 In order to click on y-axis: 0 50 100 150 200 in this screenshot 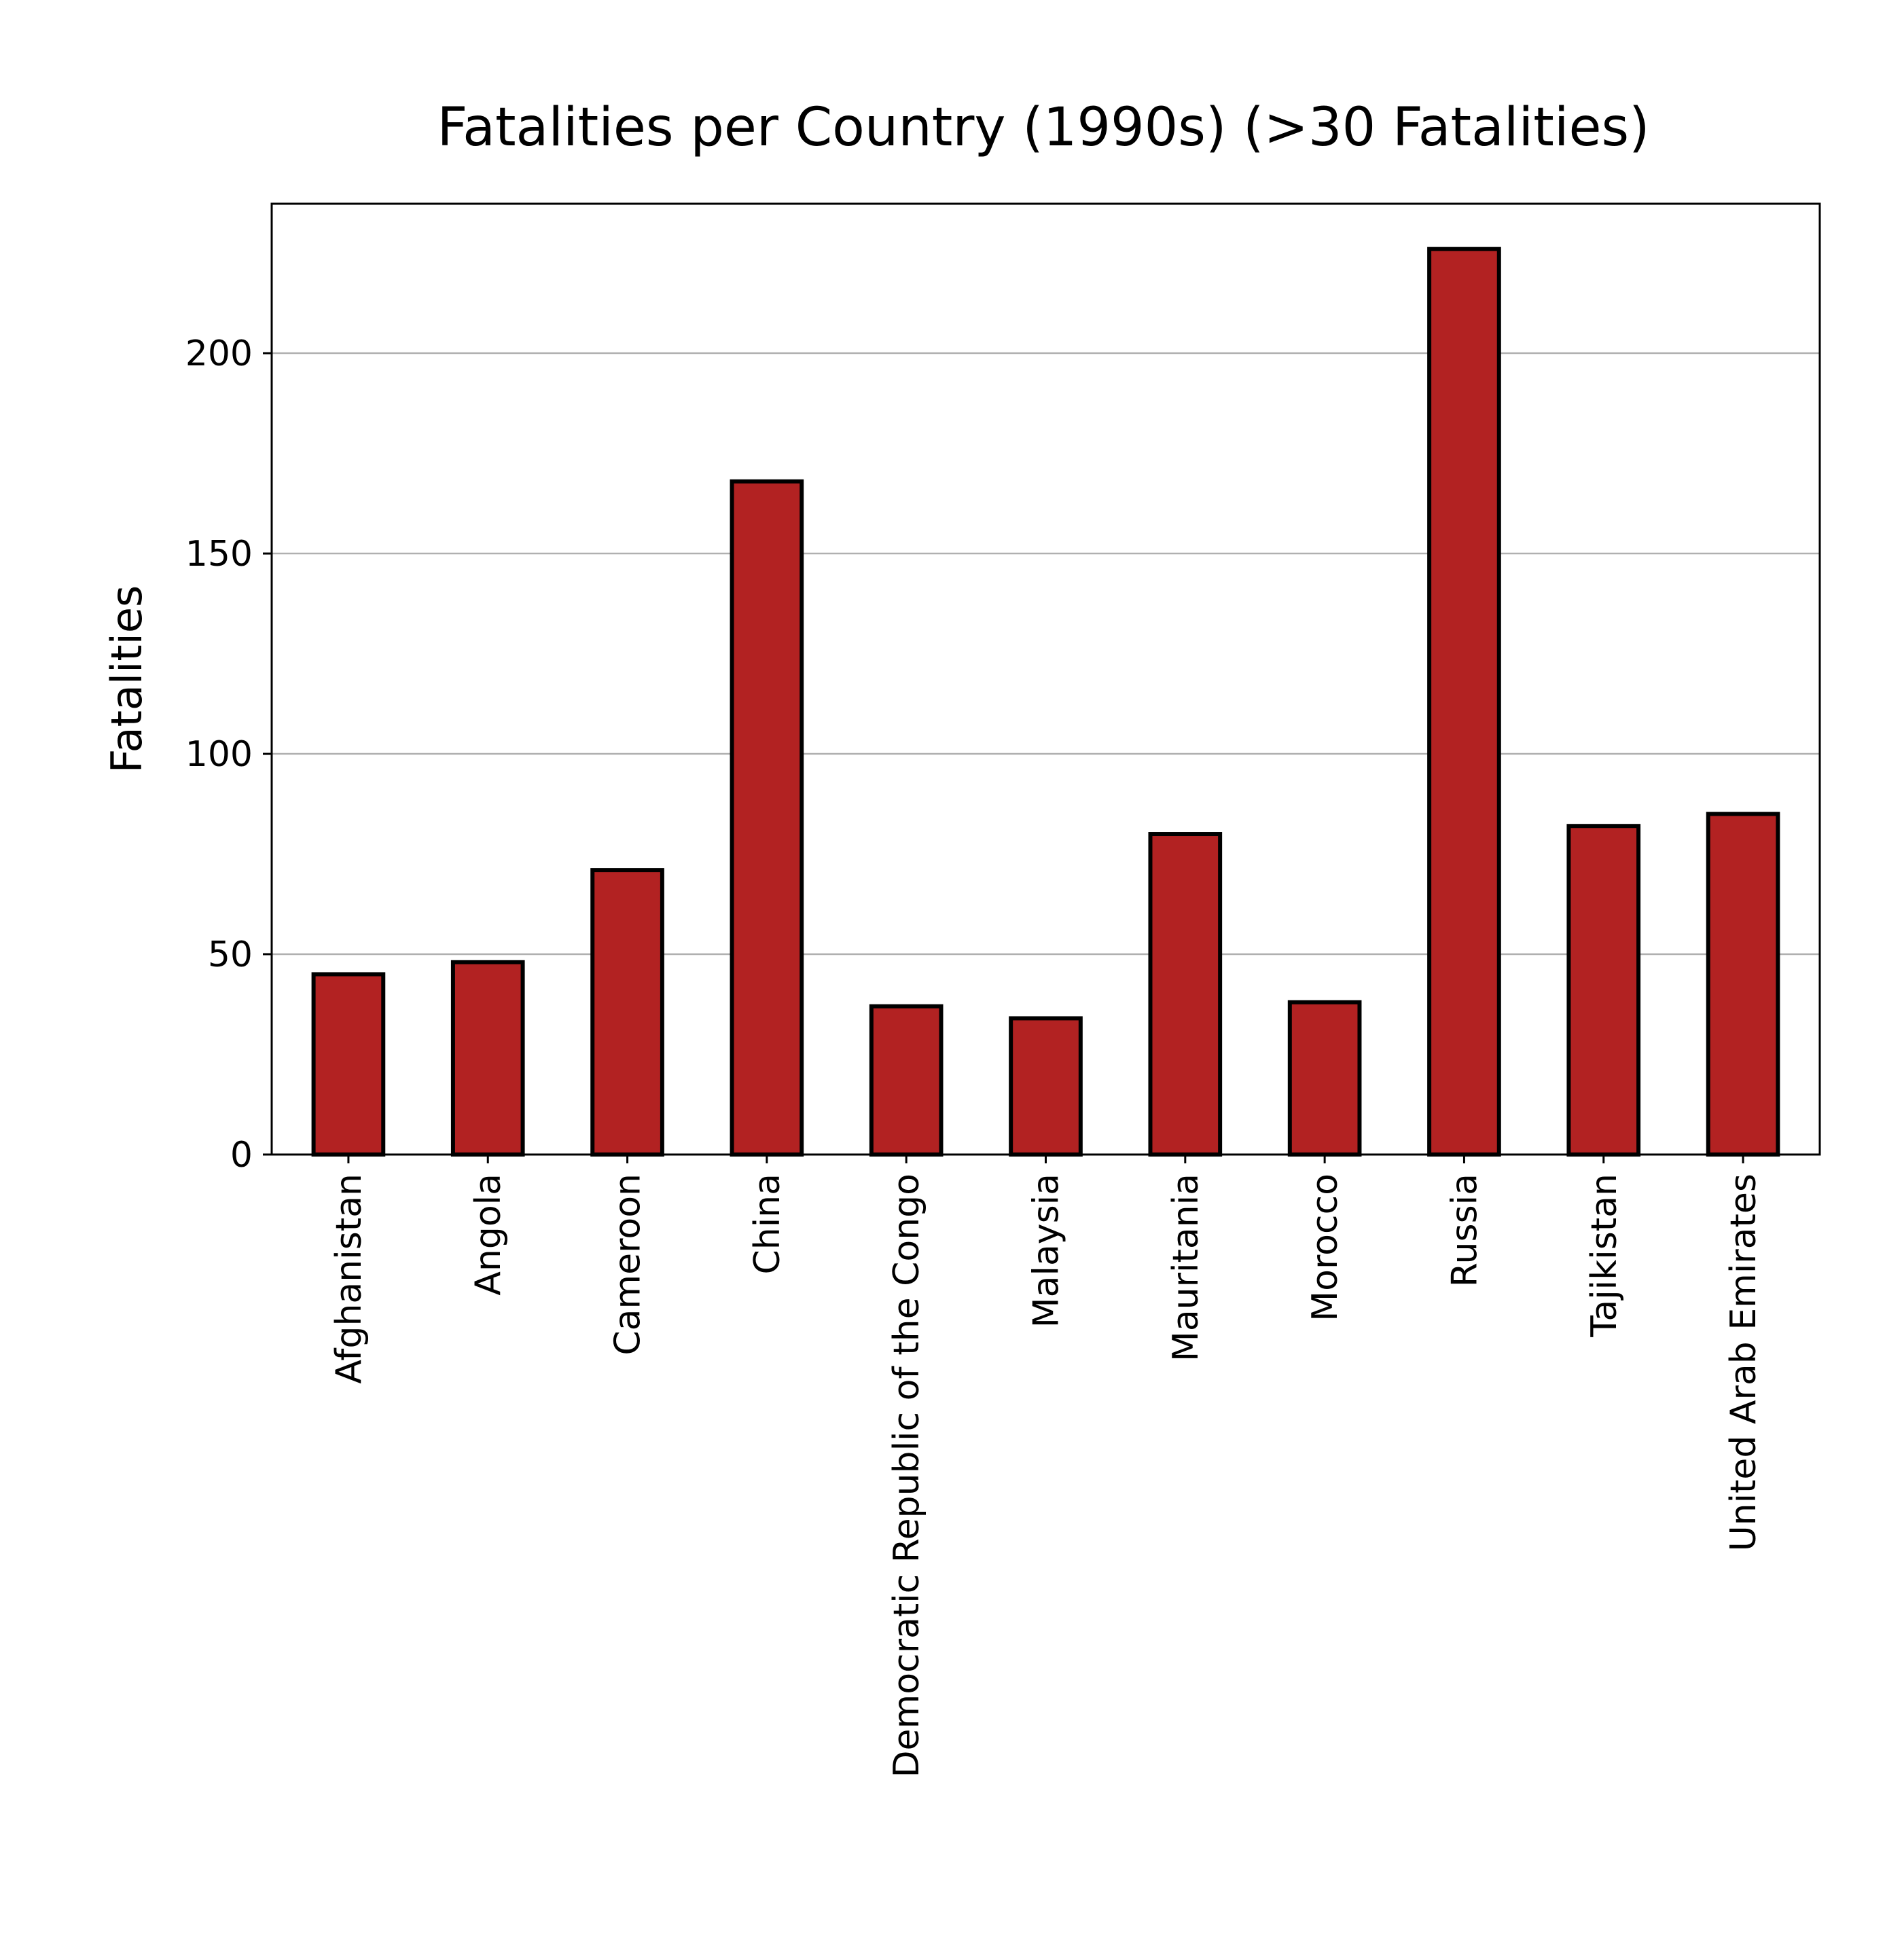, I will do `click(228, 754)`.